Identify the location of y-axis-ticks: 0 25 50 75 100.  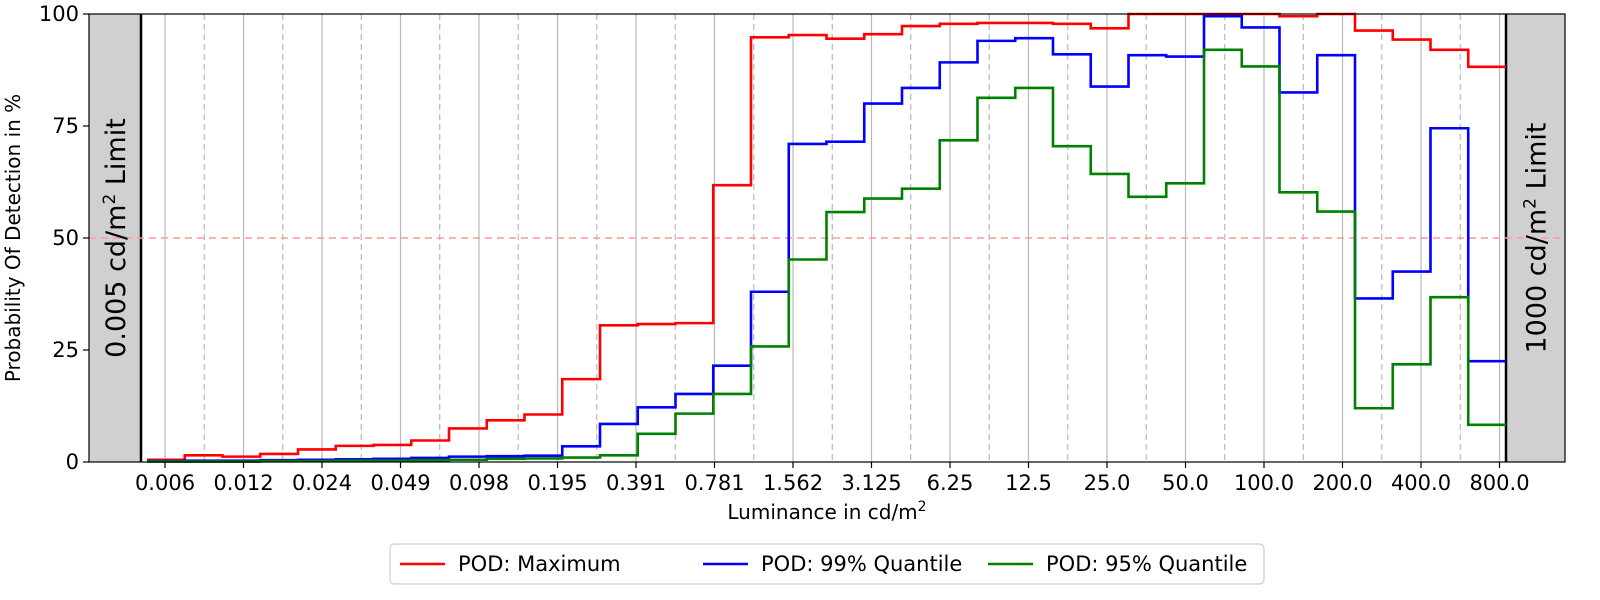
(64, 238).